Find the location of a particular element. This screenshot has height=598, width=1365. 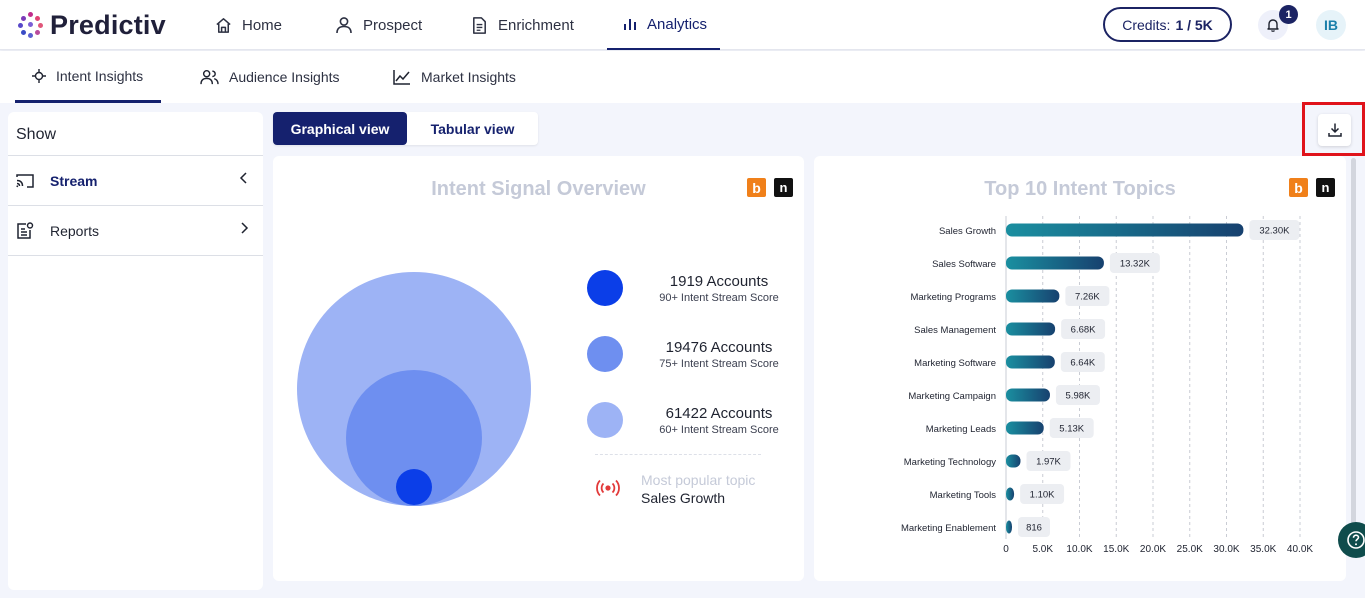

tab-intent-insights: Intent Insights is located at coordinates (88, 77).